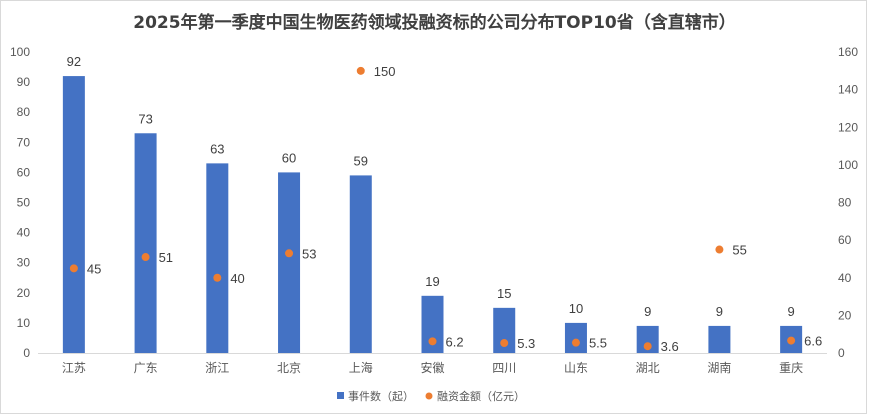 The width and height of the screenshot is (869, 416). Describe the element at coordinates (166, 257) in the screenshot. I see `point-value-label: 51` at that location.